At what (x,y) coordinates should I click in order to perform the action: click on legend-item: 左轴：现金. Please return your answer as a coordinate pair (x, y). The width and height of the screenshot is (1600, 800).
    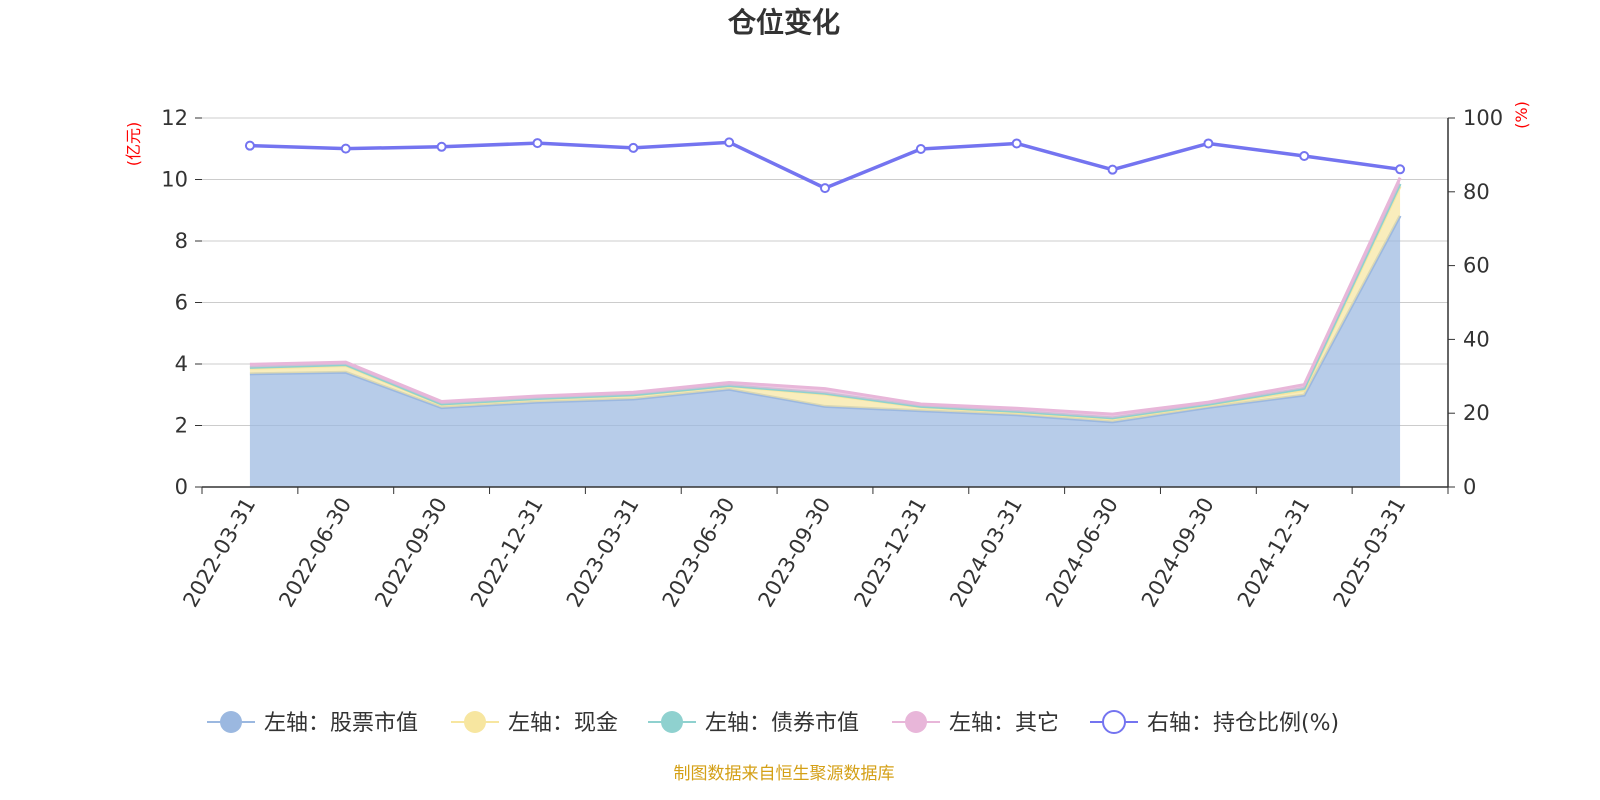
    Looking at the image, I should click on (534, 723).